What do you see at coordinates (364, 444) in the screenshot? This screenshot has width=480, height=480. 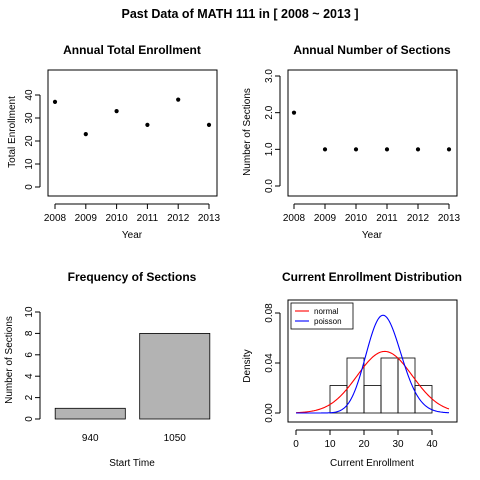 I see `x-tick-label: 20` at bounding box center [364, 444].